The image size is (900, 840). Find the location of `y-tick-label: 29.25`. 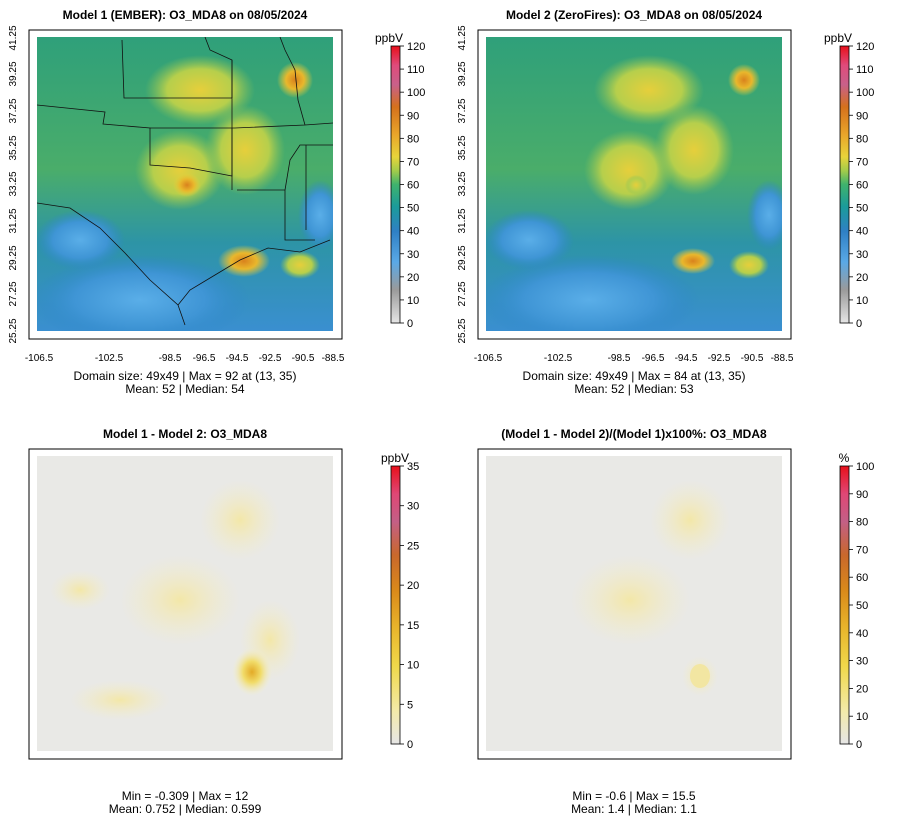

y-tick-label: 29.25 is located at coordinates (462, 257).